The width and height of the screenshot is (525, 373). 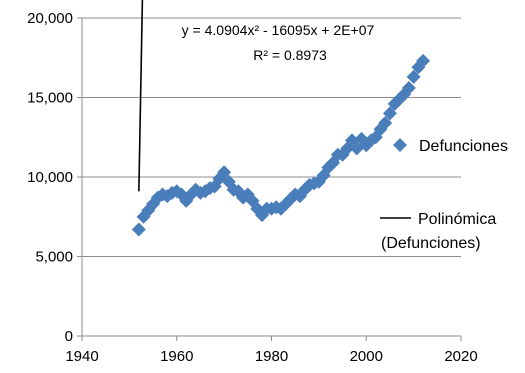 I want to click on y-tick-label: 15,000, so click(x=50, y=98).